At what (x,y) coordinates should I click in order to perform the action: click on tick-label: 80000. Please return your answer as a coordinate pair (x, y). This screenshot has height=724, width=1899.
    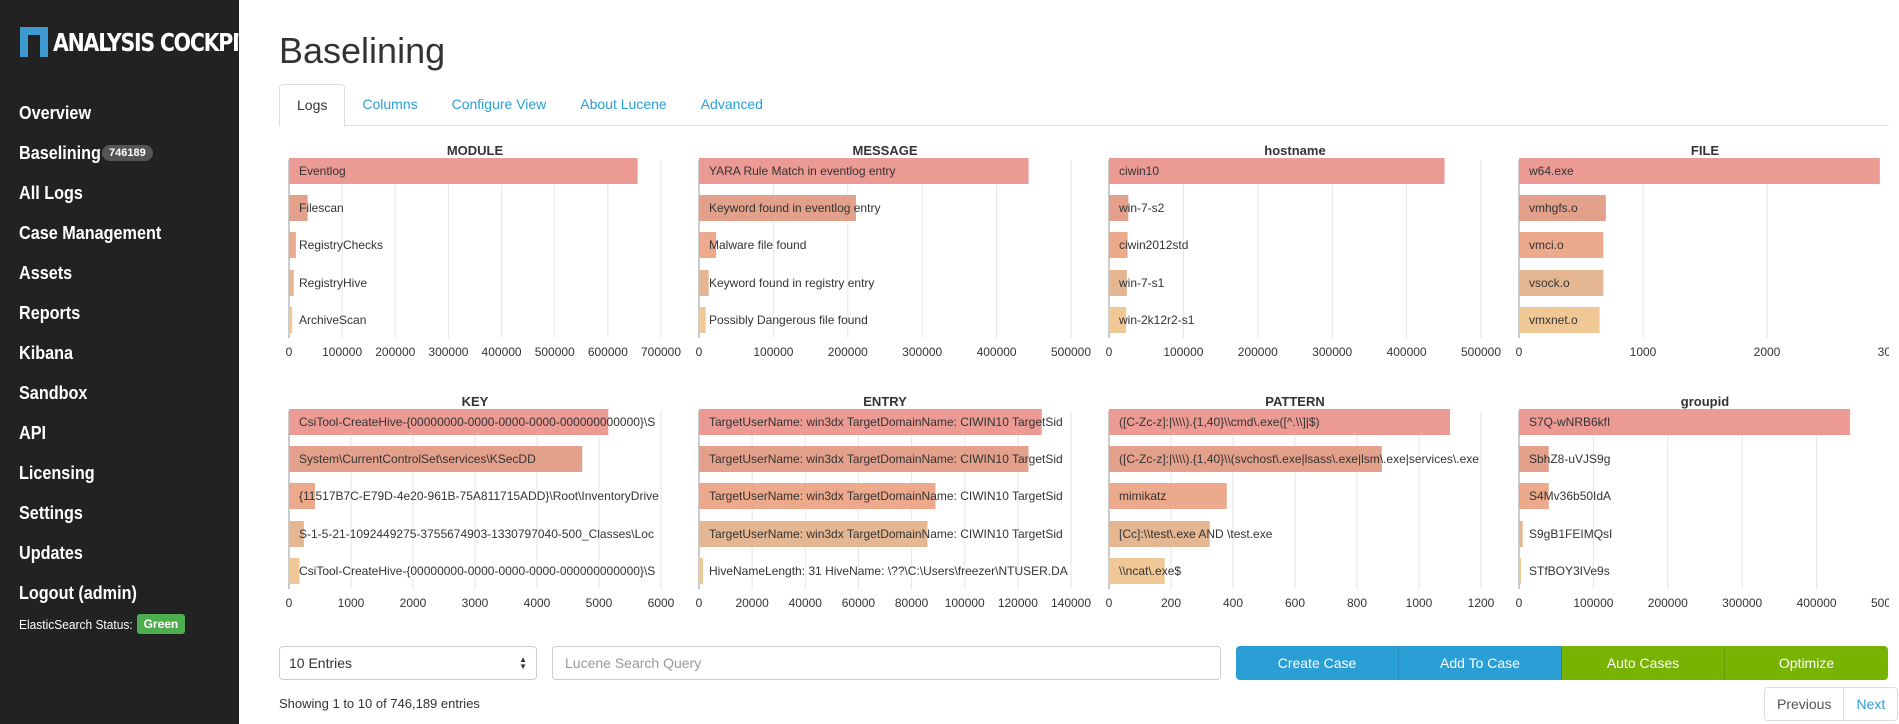
    Looking at the image, I should click on (912, 603).